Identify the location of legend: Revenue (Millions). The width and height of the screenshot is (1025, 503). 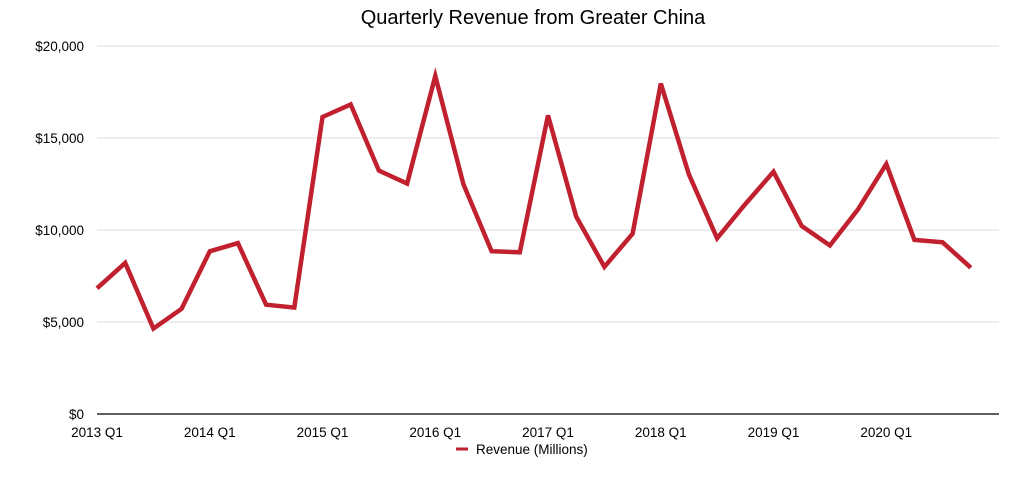
(522, 449).